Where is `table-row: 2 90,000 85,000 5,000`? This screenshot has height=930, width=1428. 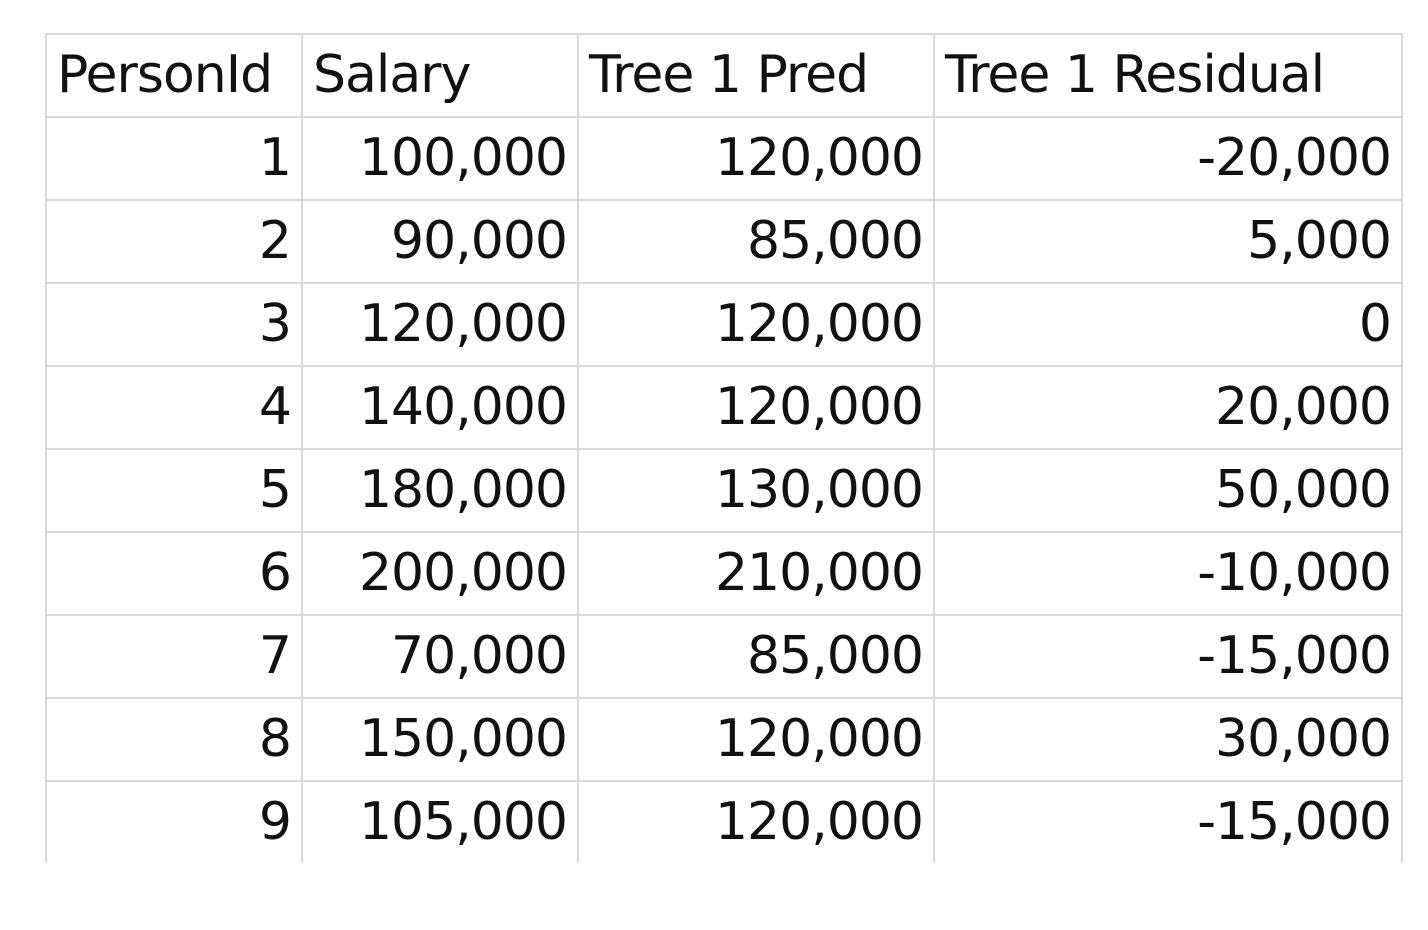
table-row: 2 90,000 85,000 5,000 is located at coordinates (724, 241).